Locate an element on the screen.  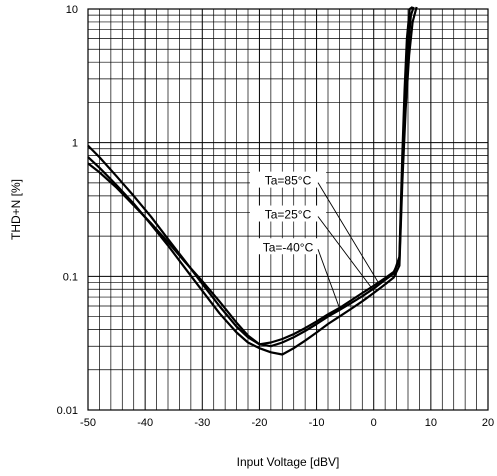
x-tick-label: -40 is located at coordinates (145, 423).